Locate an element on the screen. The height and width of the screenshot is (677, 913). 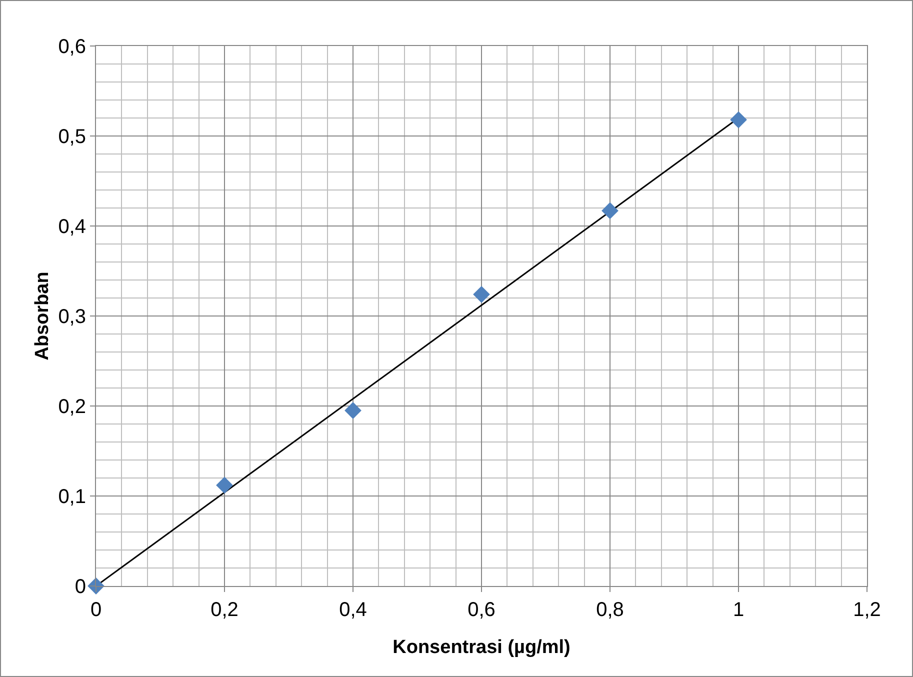
x-tick-label: 0,6 is located at coordinates (482, 610).